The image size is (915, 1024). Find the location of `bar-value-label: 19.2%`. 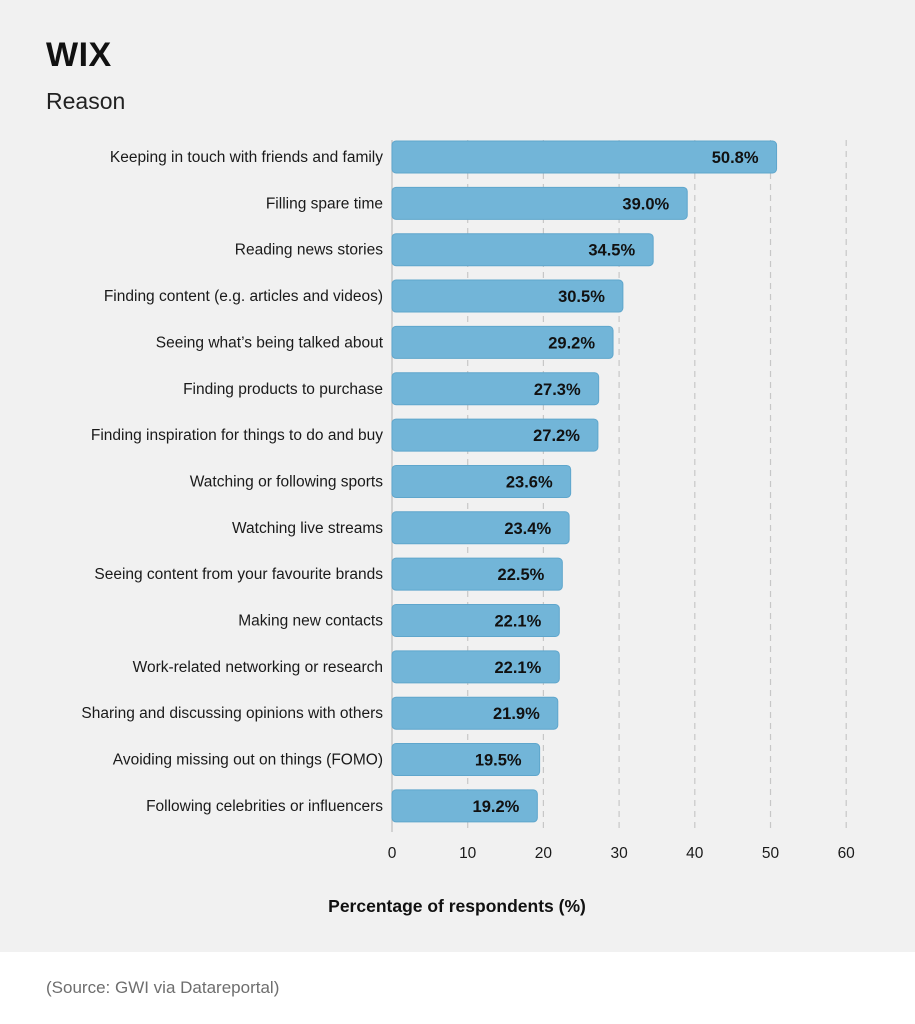

bar-value-label: 19.2% is located at coordinates (496, 807).